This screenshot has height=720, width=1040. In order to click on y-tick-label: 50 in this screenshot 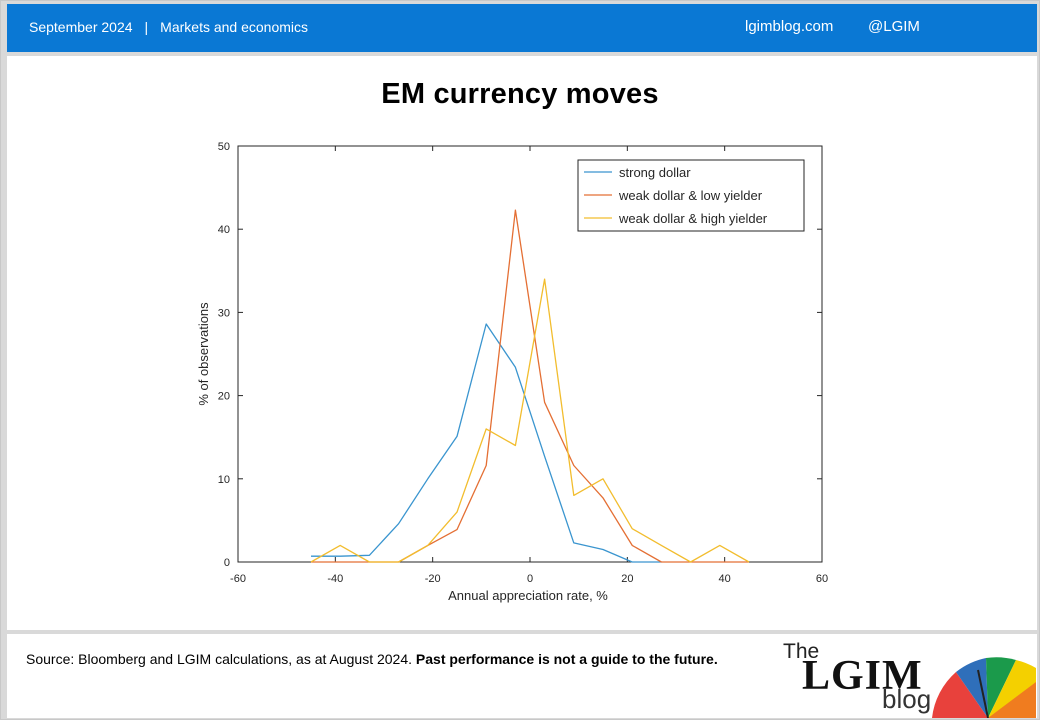, I will do `click(224, 147)`.